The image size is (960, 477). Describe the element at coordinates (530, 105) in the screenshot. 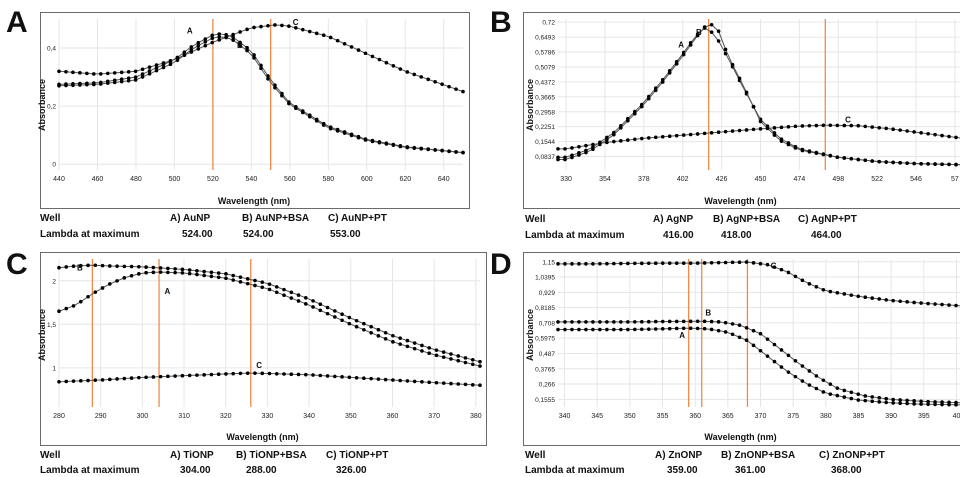

I see `y-axis-label: Absorbance` at that location.